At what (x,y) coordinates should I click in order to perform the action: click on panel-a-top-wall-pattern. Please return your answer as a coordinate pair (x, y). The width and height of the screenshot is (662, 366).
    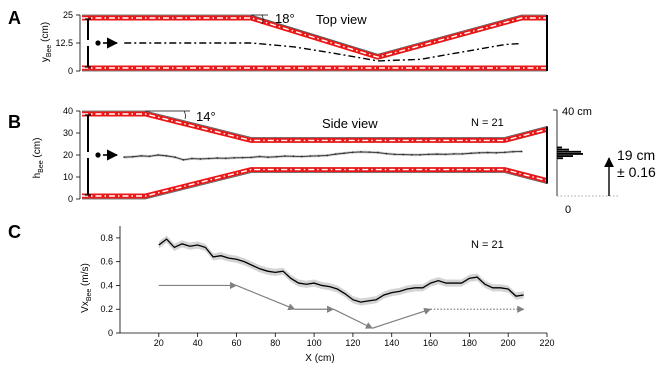
    Looking at the image, I should click on (314, 37).